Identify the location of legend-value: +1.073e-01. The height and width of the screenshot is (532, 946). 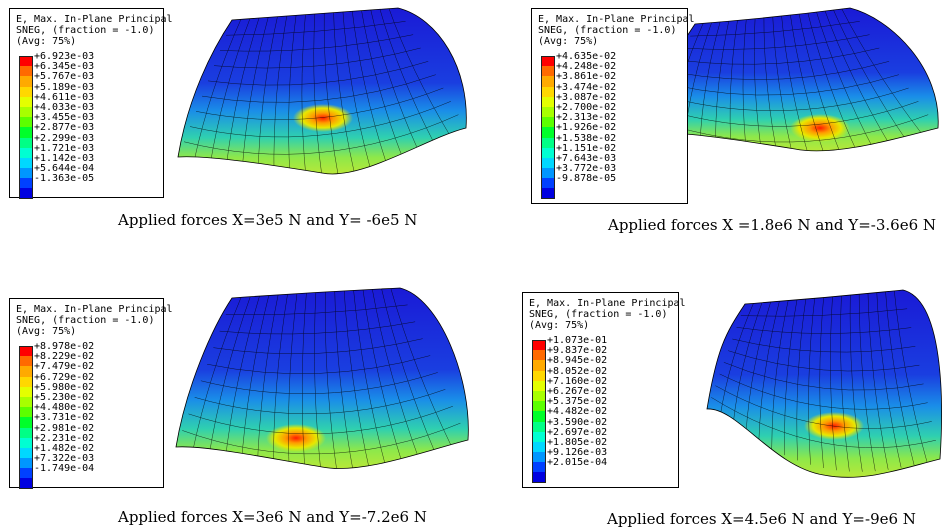
(577, 340).